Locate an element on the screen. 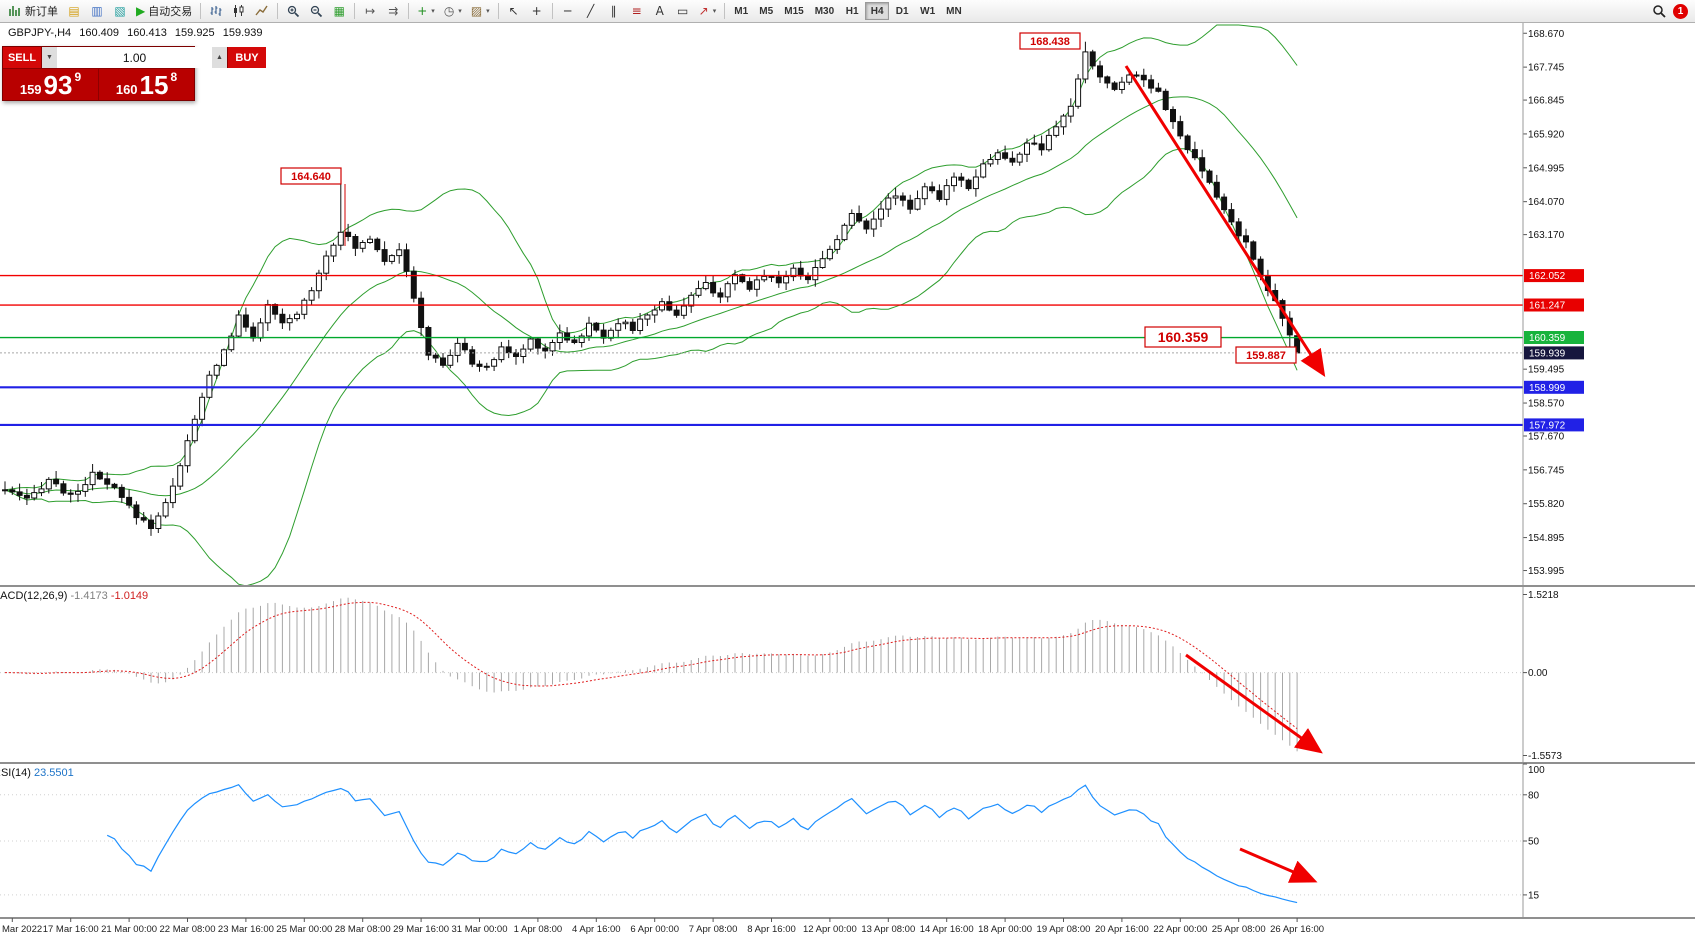 This screenshot has width=1695, height=945. notification-badge: 1 is located at coordinates (1680, 11).